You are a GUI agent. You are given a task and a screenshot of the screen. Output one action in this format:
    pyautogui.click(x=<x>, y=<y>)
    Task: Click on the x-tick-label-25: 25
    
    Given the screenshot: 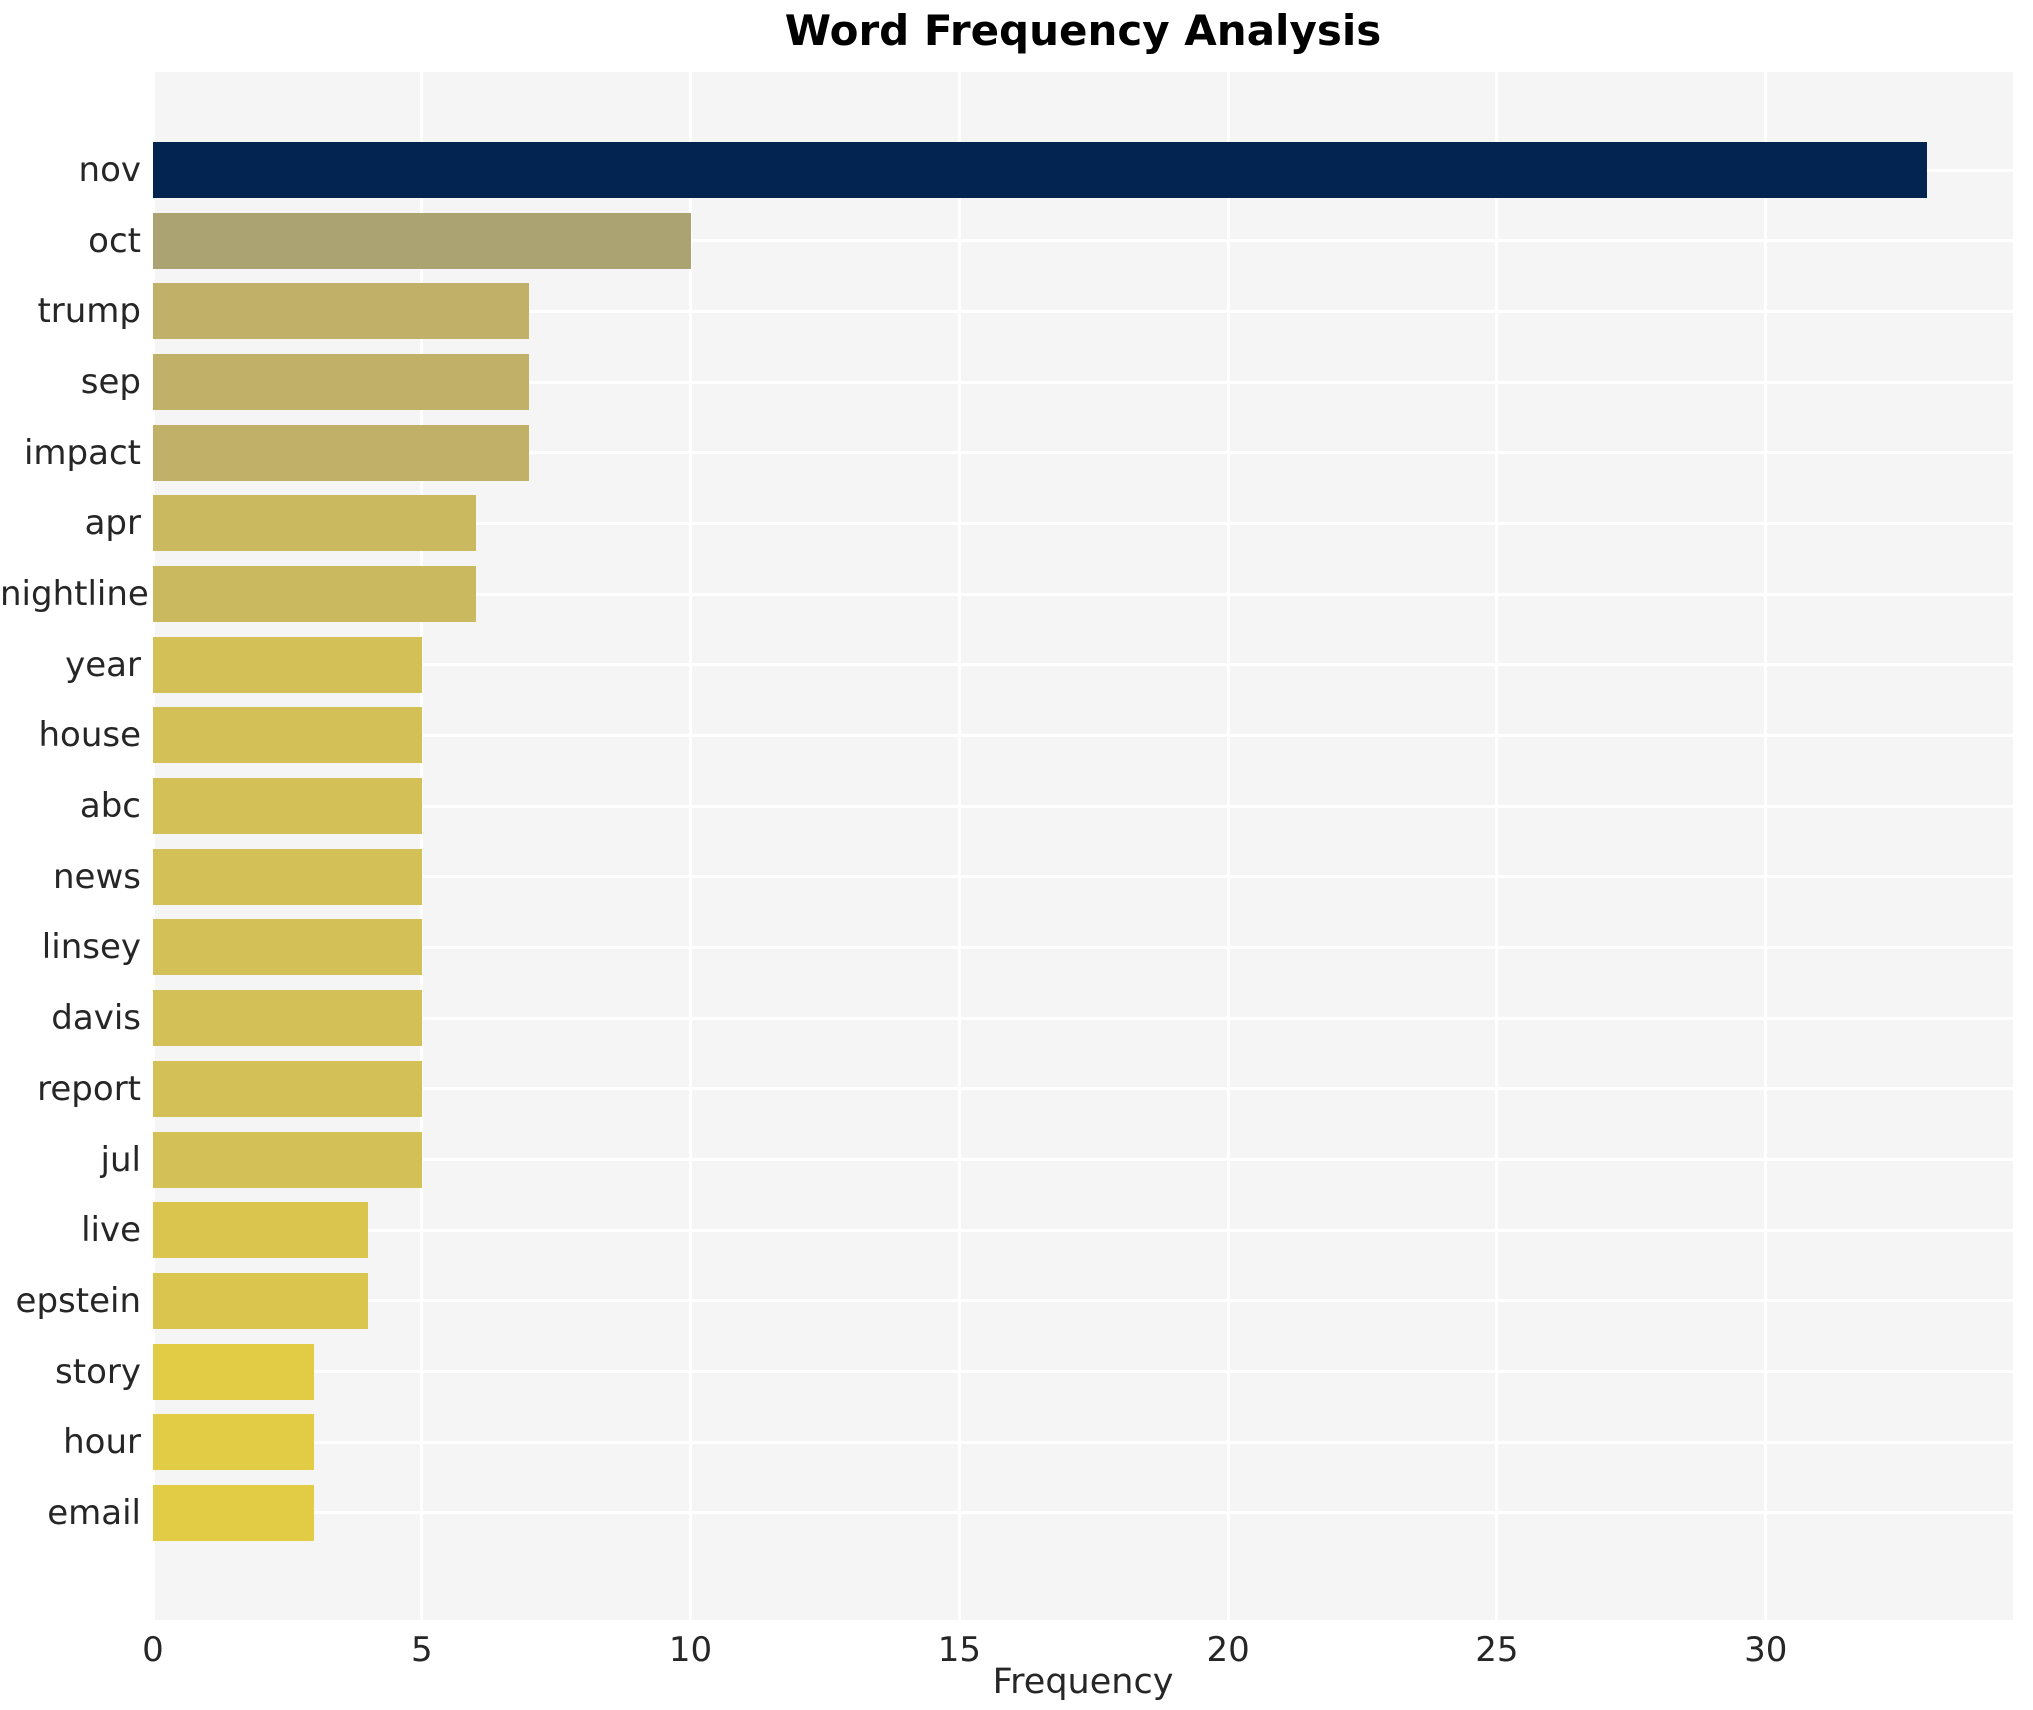 What is the action you would take?
    pyautogui.click(x=1497, y=1650)
    